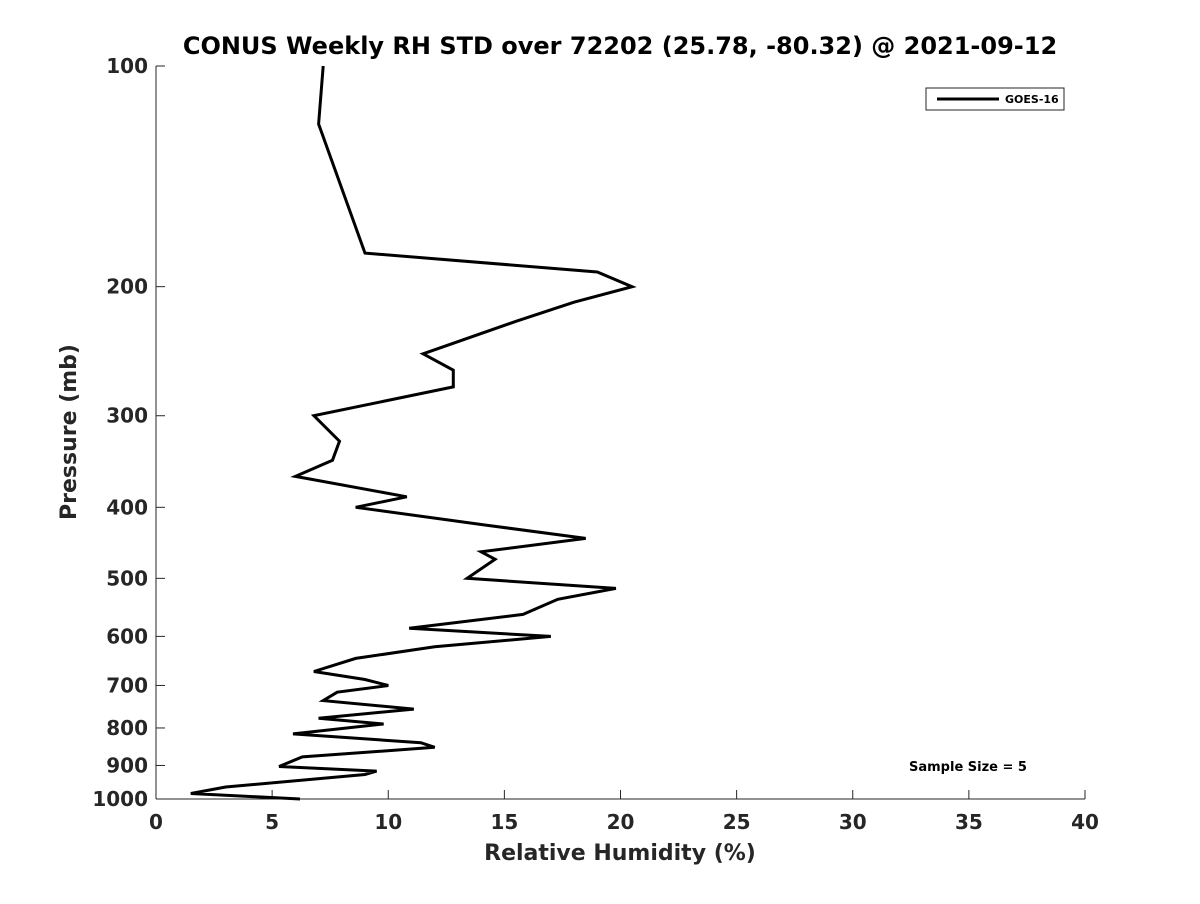 The height and width of the screenshot is (904, 1200). I want to click on x-tick-label: 0, so click(156, 822).